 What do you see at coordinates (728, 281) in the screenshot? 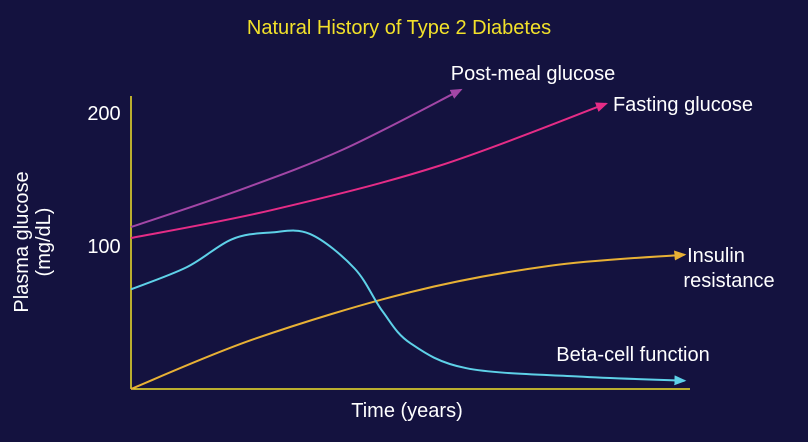
I see `series-label-insulin-resistance-line-2: resistance` at bounding box center [728, 281].